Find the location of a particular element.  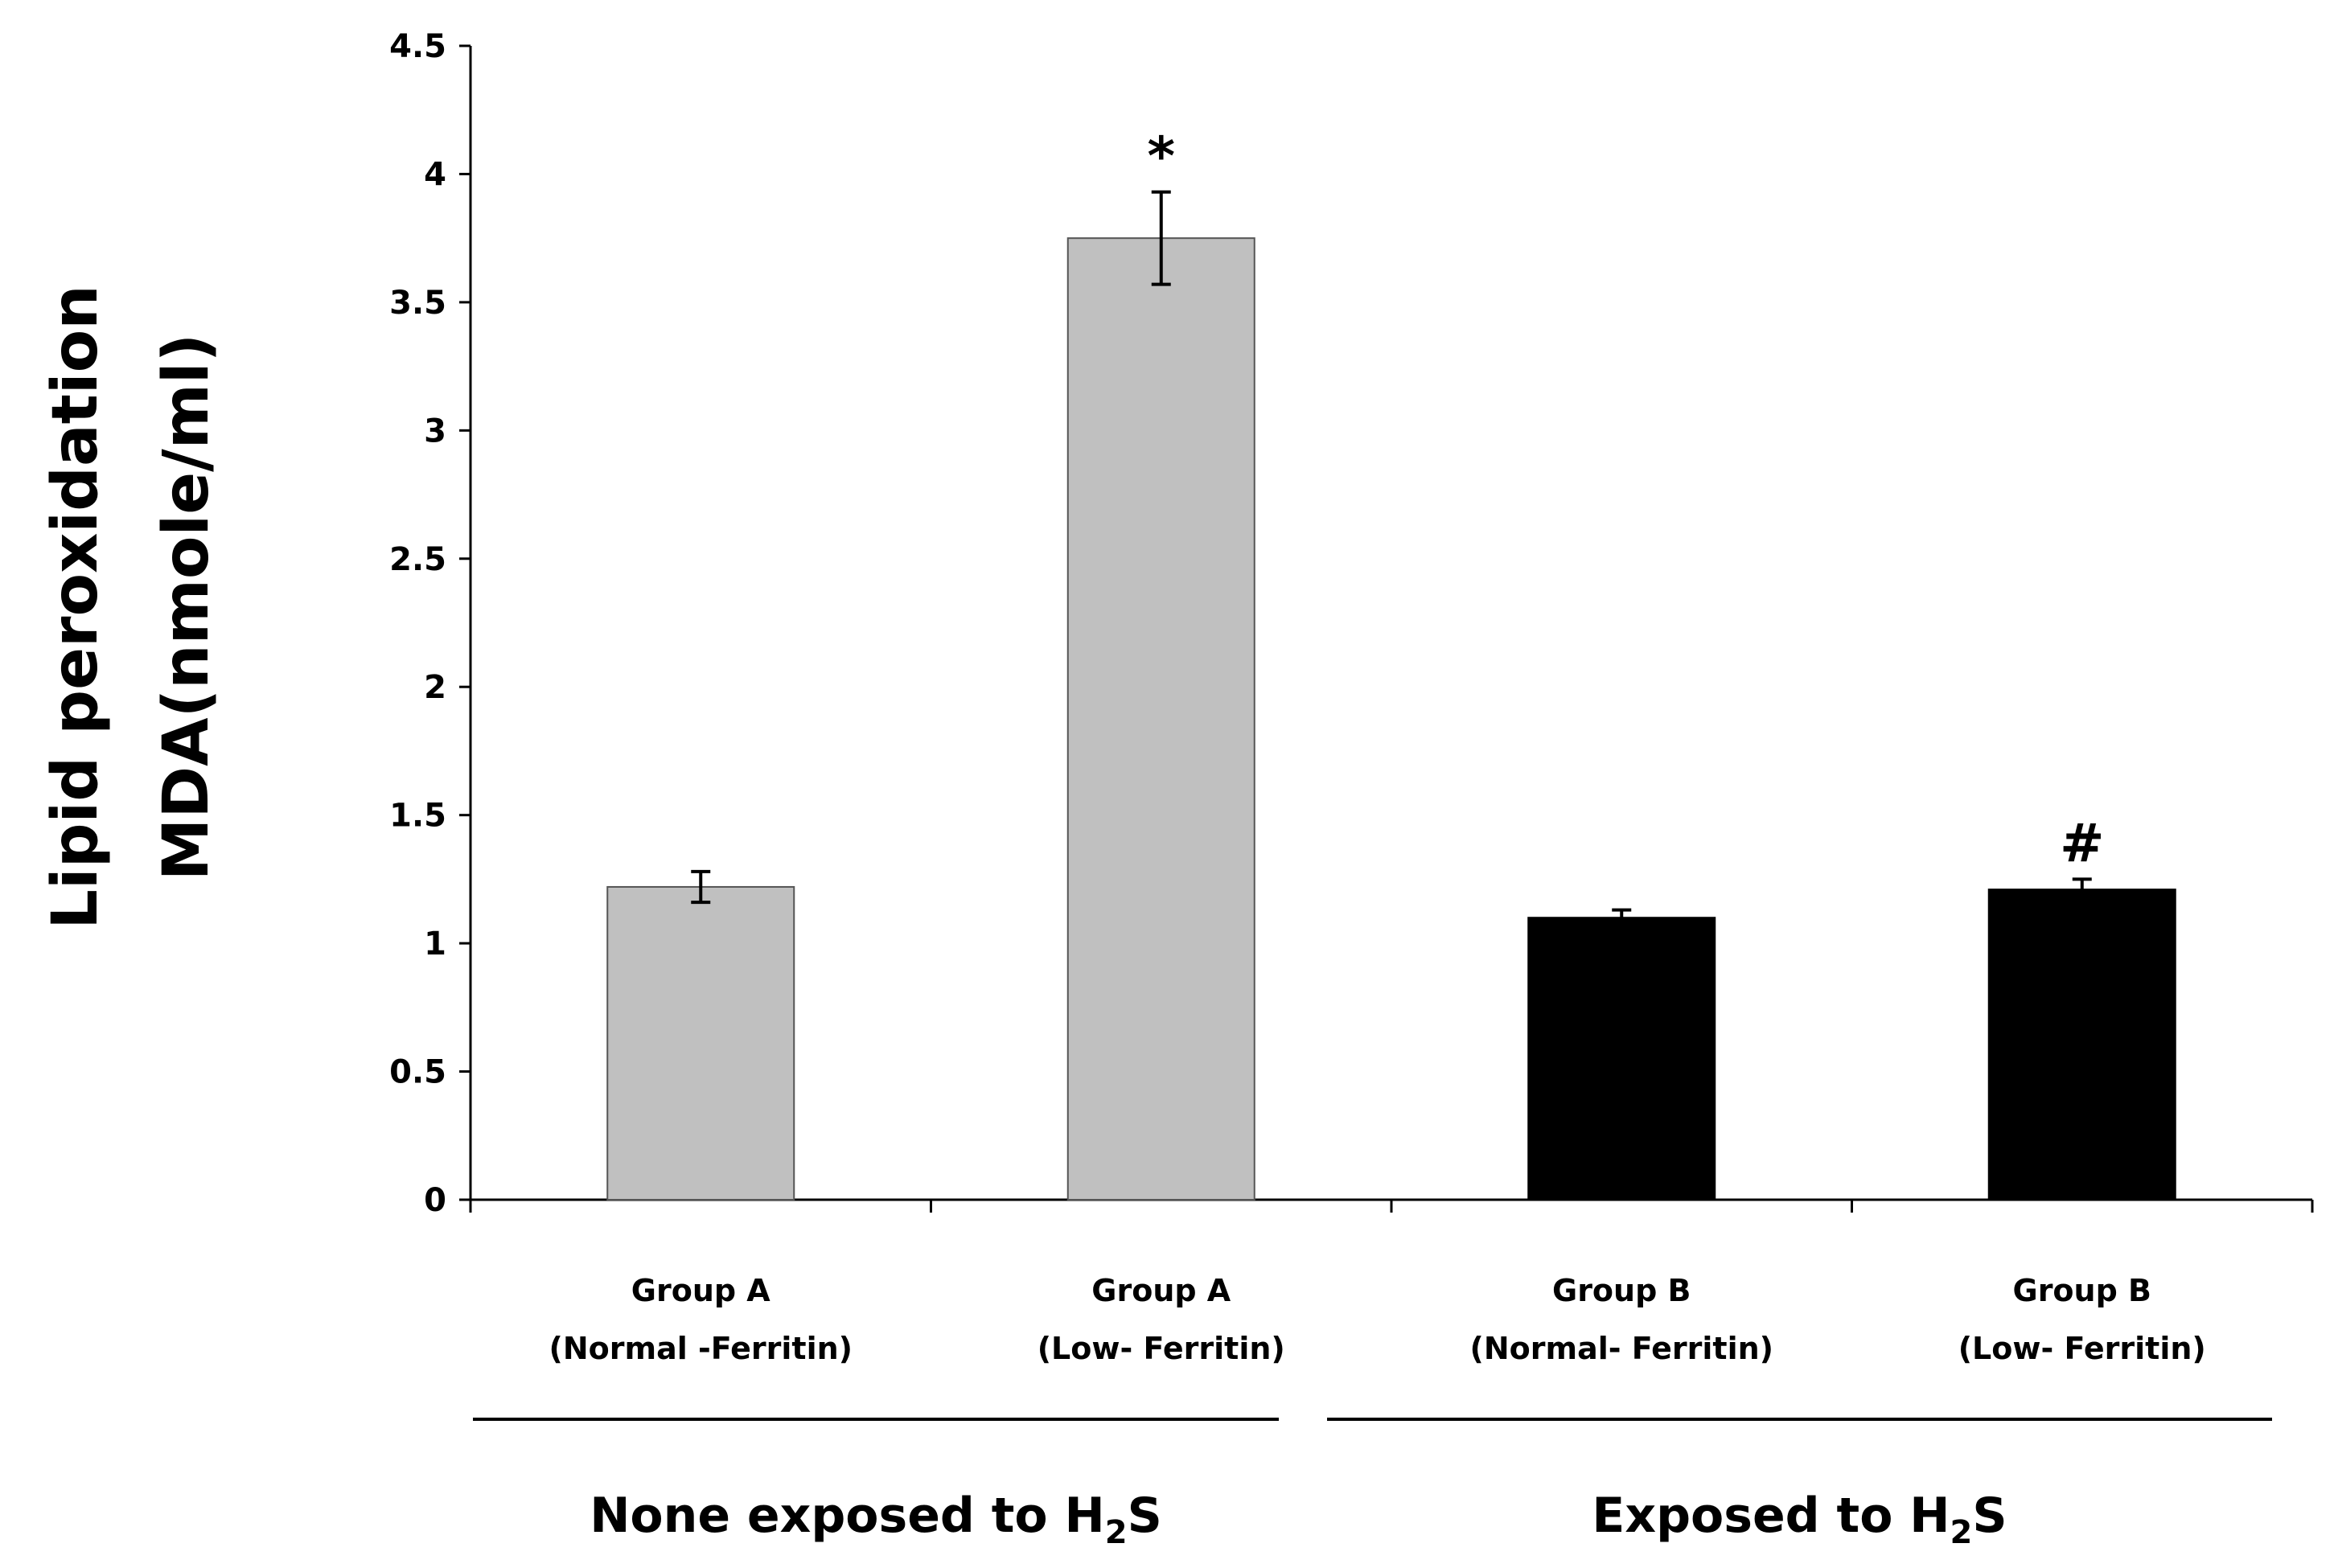

y-tick-label: 0 is located at coordinates (435, 1200).